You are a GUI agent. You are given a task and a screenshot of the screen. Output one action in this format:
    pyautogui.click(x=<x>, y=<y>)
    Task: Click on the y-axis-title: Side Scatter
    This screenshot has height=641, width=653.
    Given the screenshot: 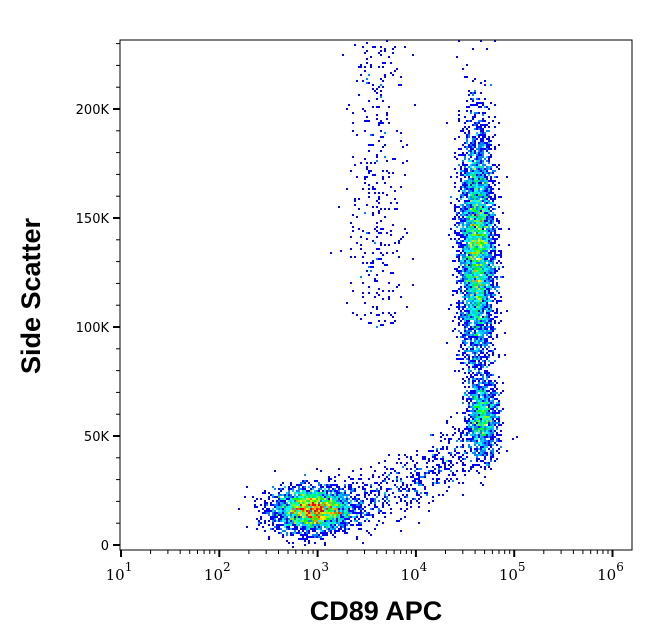 What is the action you would take?
    pyautogui.click(x=31, y=295)
    